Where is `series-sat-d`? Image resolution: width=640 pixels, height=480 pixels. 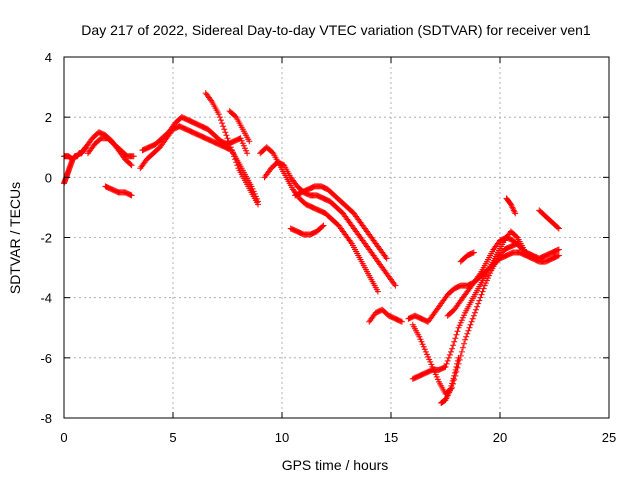
series-sat-d is located at coordinates (110, 147).